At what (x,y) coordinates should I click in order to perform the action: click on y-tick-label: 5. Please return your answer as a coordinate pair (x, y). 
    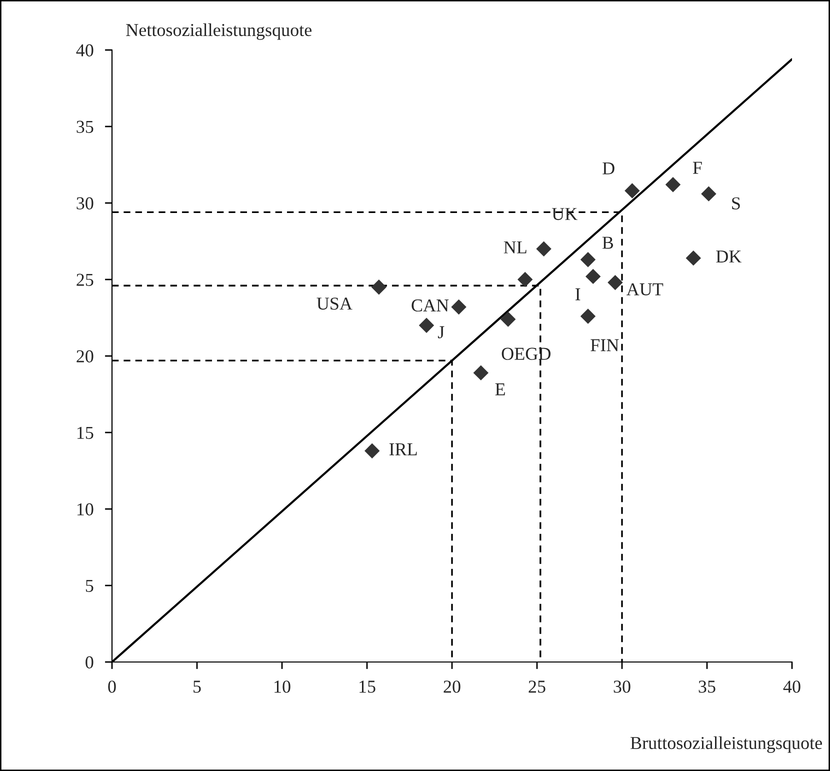
    Looking at the image, I should click on (90, 586).